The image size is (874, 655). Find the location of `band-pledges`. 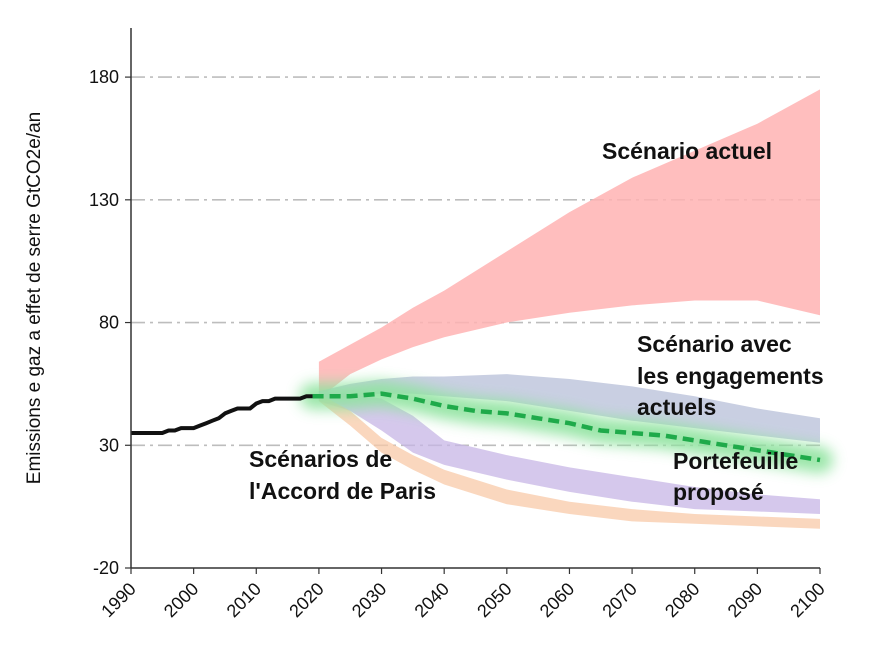

band-pledges is located at coordinates (569, 408).